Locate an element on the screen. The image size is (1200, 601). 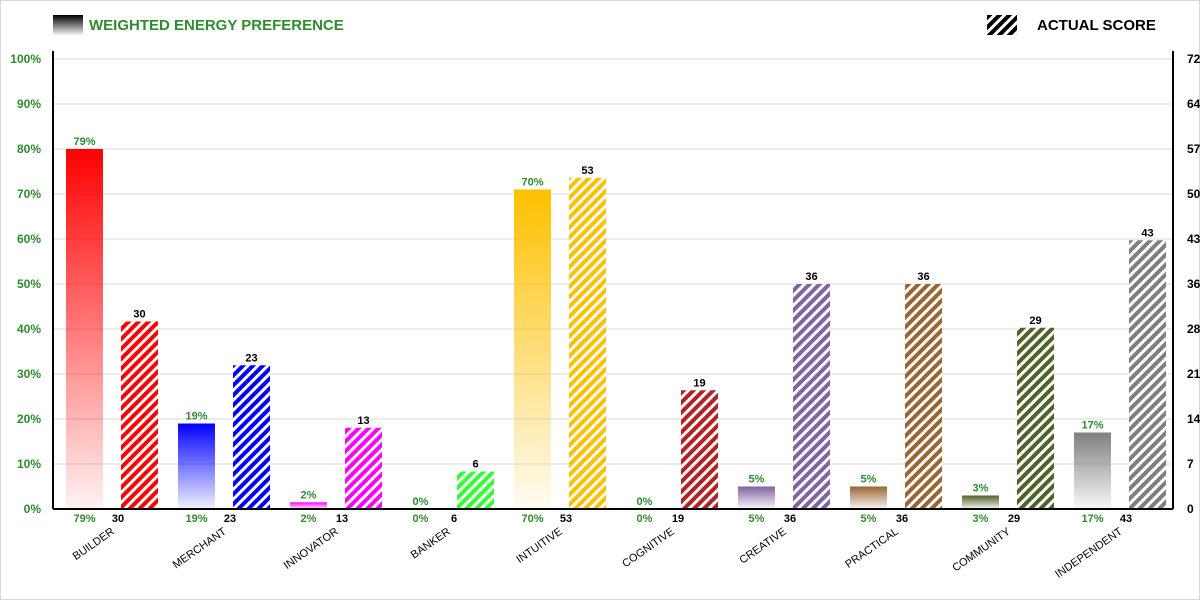
score-axis-value: 19 is located at coordinates (678, 519).